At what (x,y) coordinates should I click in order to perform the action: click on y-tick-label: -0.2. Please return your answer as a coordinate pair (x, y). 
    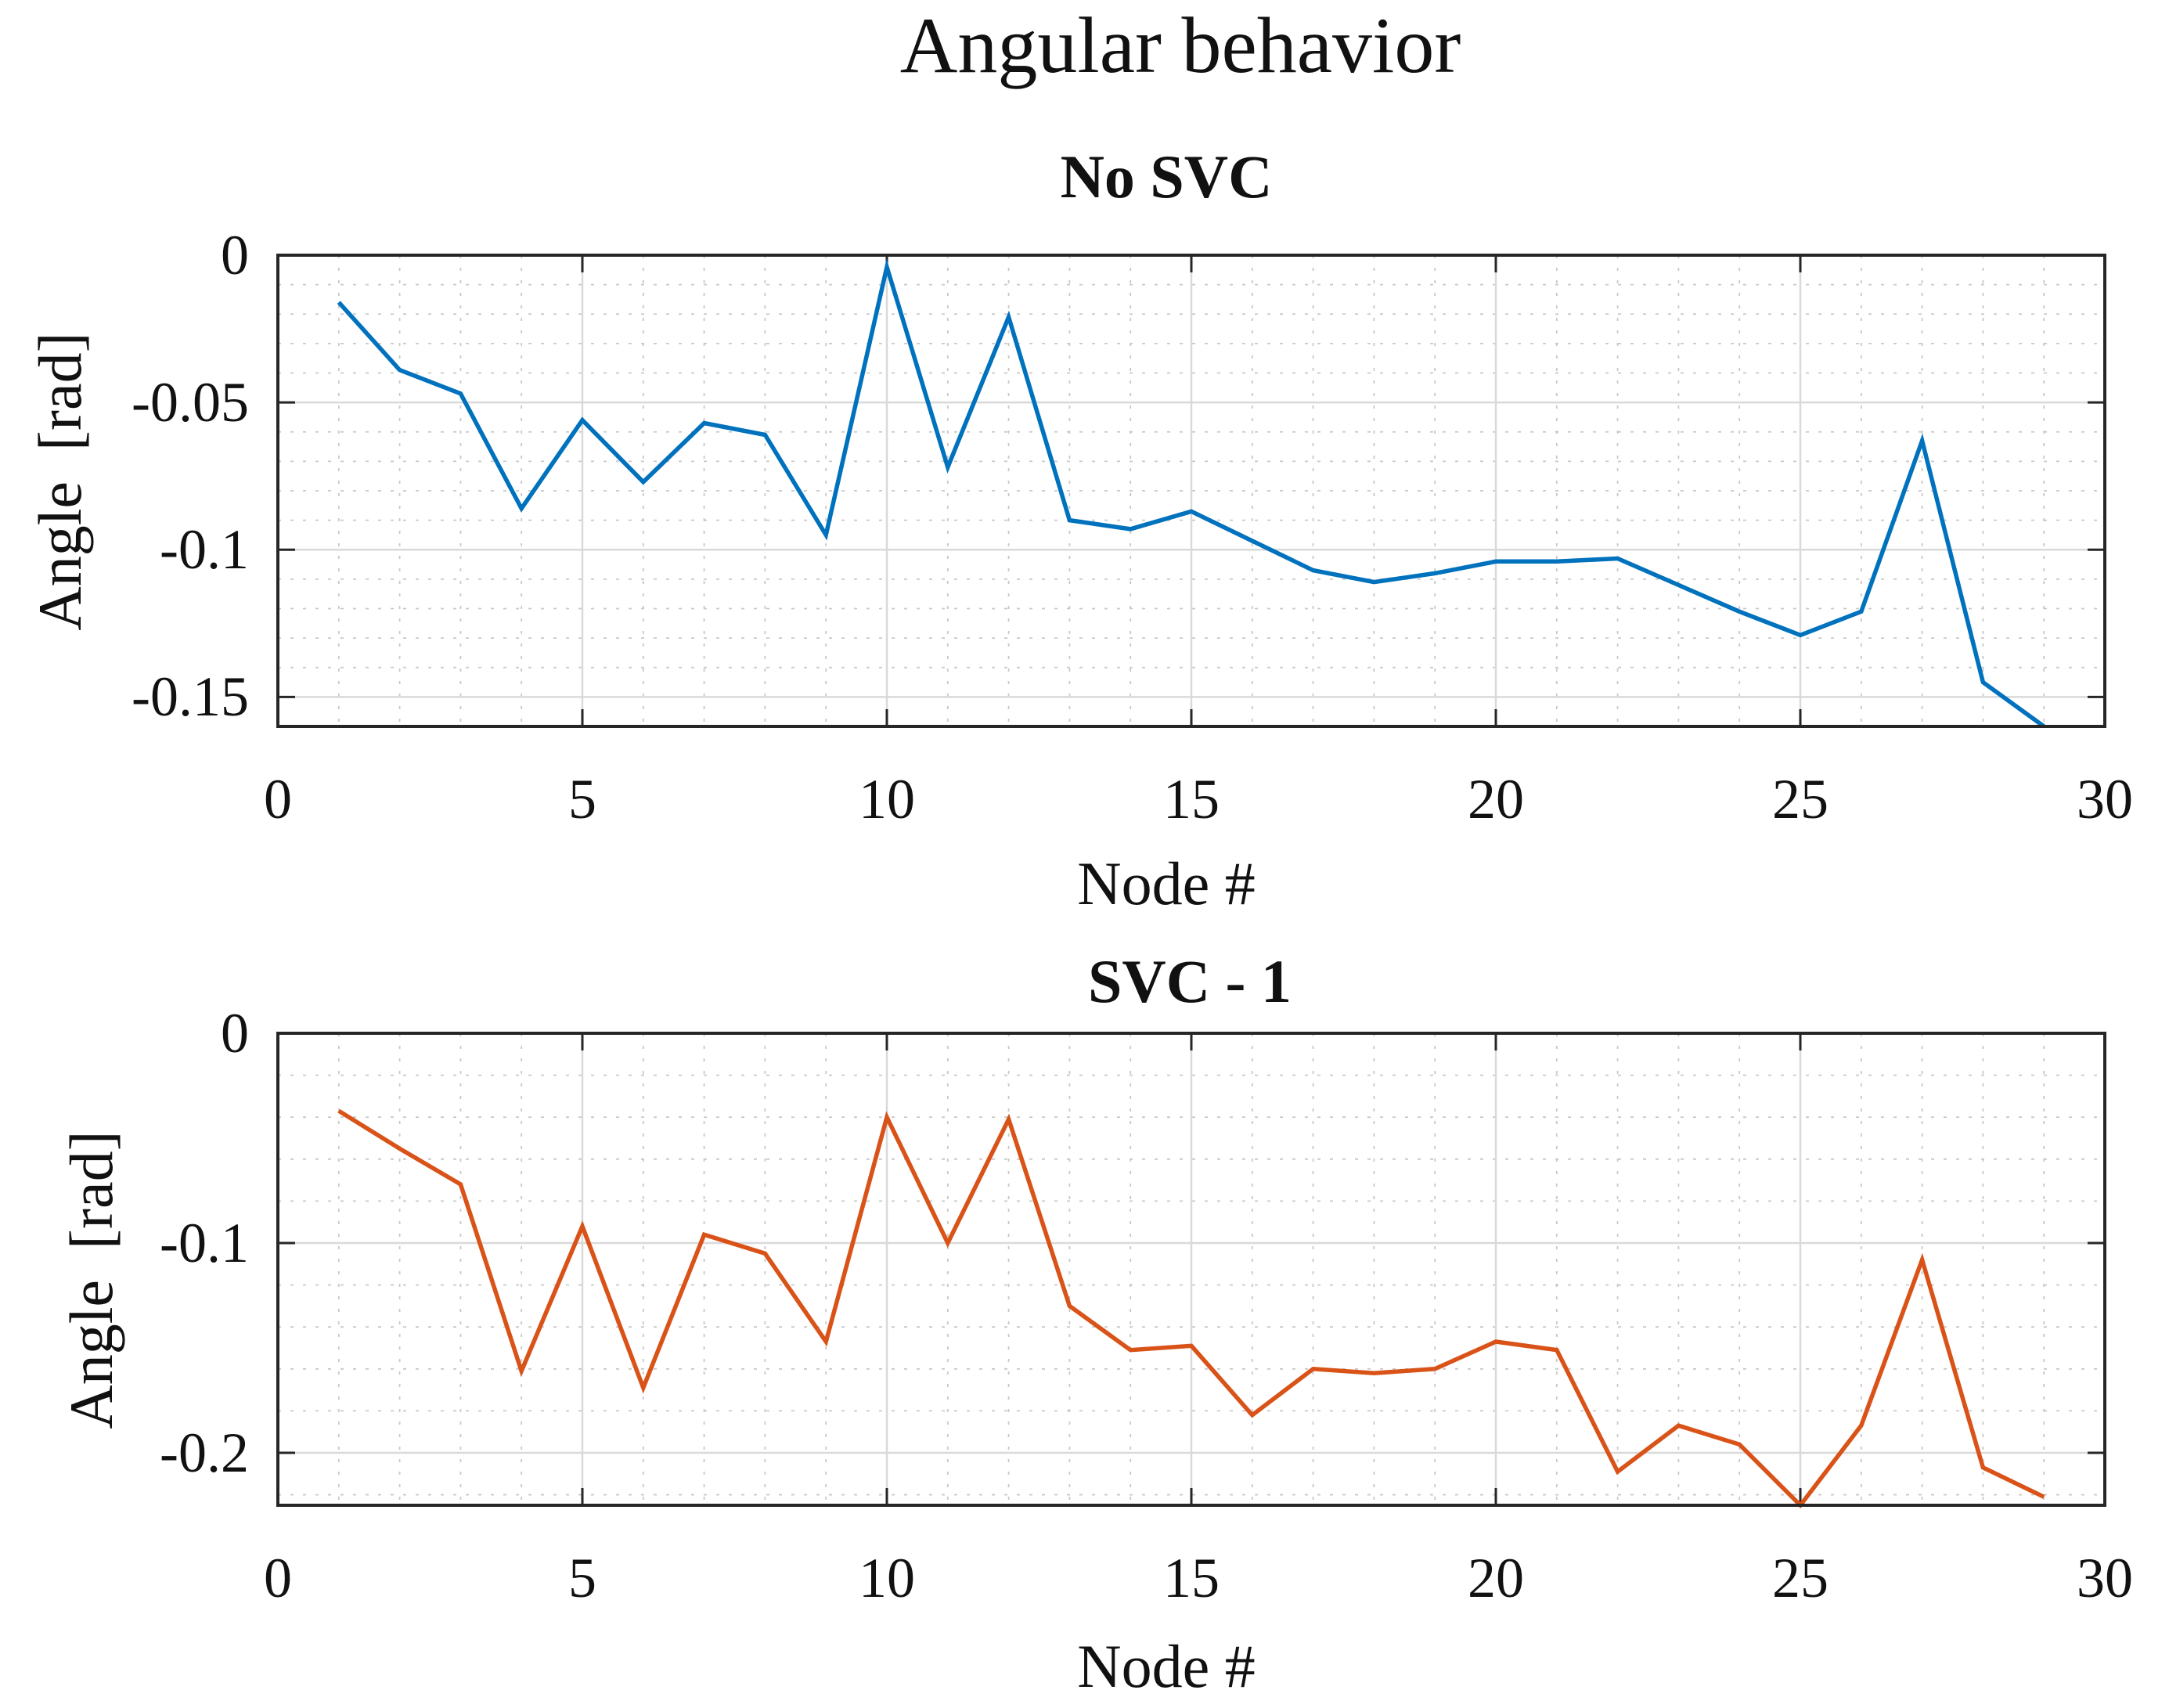
    Looking at the image, I should click on (204, 1453).